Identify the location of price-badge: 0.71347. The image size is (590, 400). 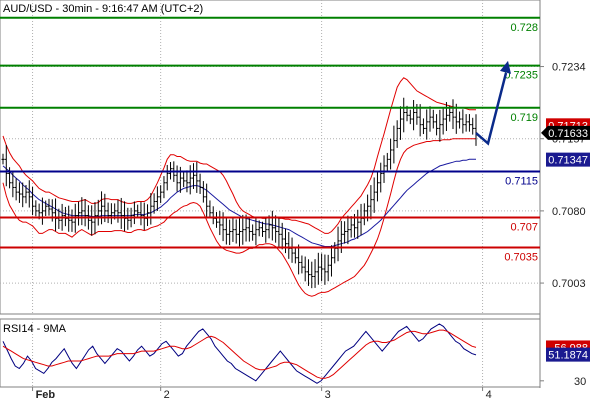
(568, 159).